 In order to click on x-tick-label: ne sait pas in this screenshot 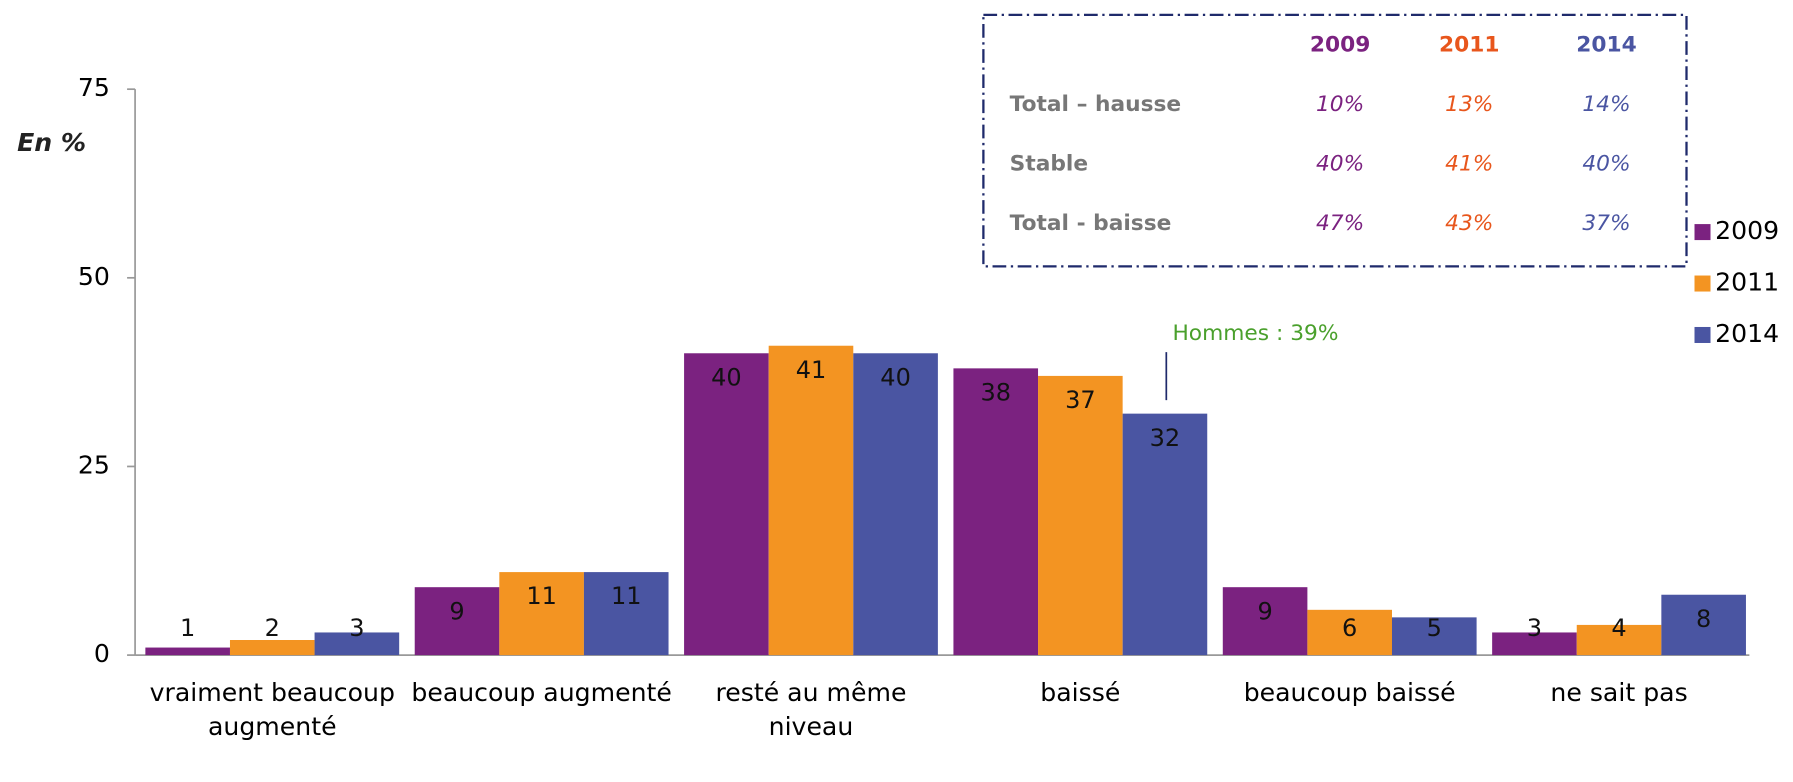, I will do `click(1619, 693)`.